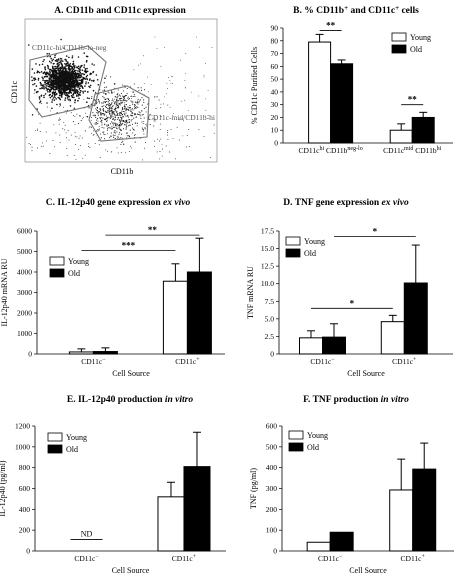  I want to click on panel-e-bar-young, so click(171, 524).